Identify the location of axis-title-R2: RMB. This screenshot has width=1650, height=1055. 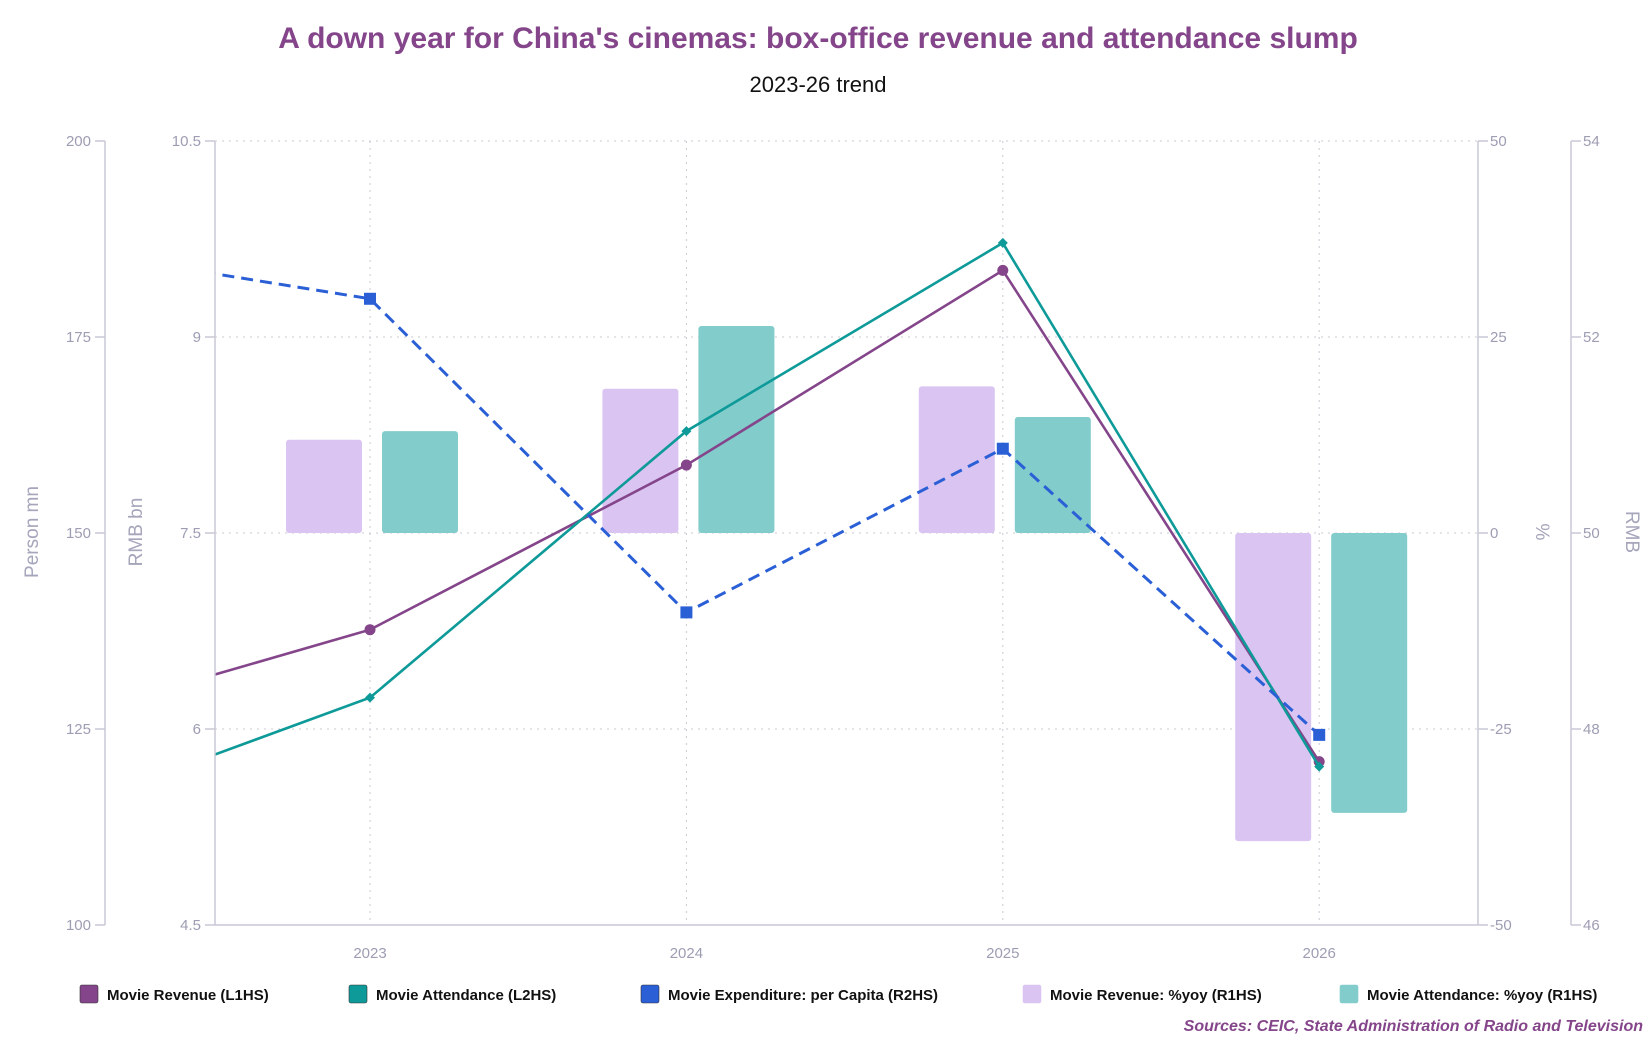
(1631, 532).